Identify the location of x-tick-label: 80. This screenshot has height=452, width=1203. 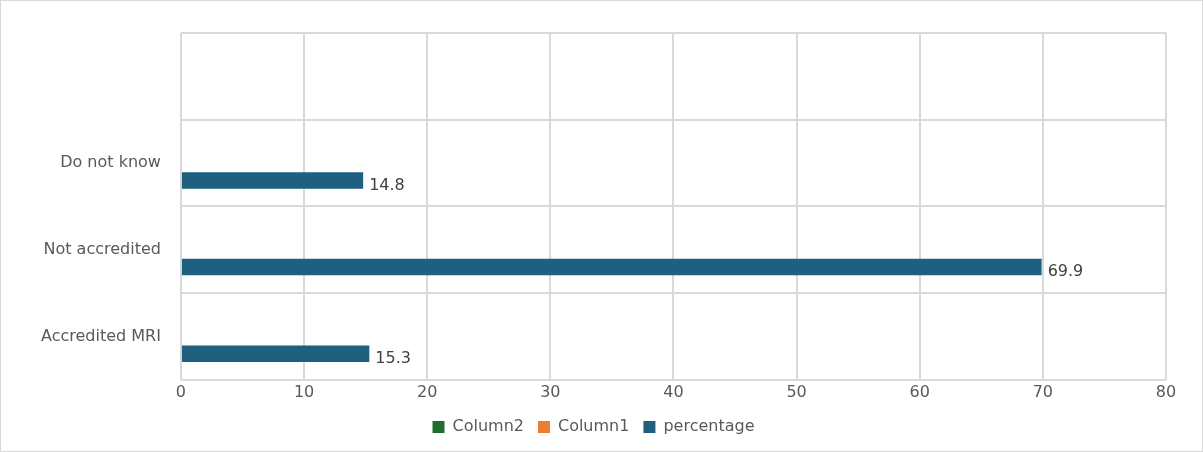
(1166, 391).